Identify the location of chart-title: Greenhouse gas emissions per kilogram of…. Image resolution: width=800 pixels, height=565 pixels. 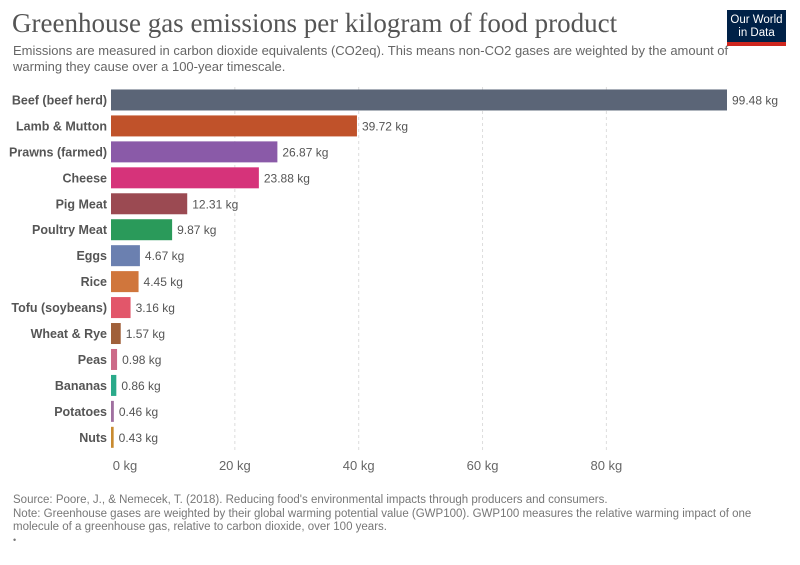
(315, 23).